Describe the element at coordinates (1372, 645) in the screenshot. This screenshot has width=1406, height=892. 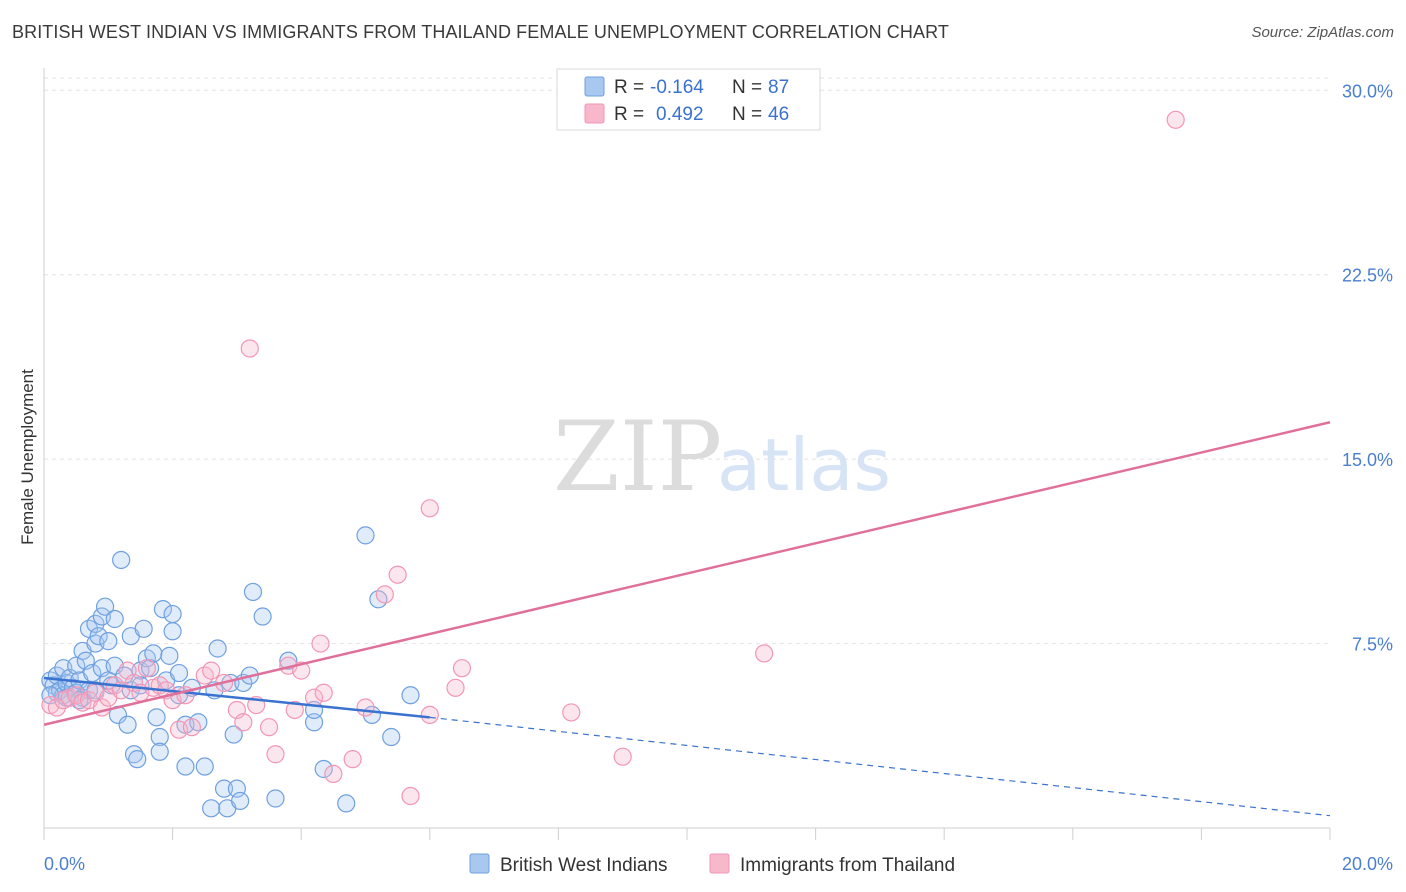
I see `y-tick-label: 7.5%` at that location.